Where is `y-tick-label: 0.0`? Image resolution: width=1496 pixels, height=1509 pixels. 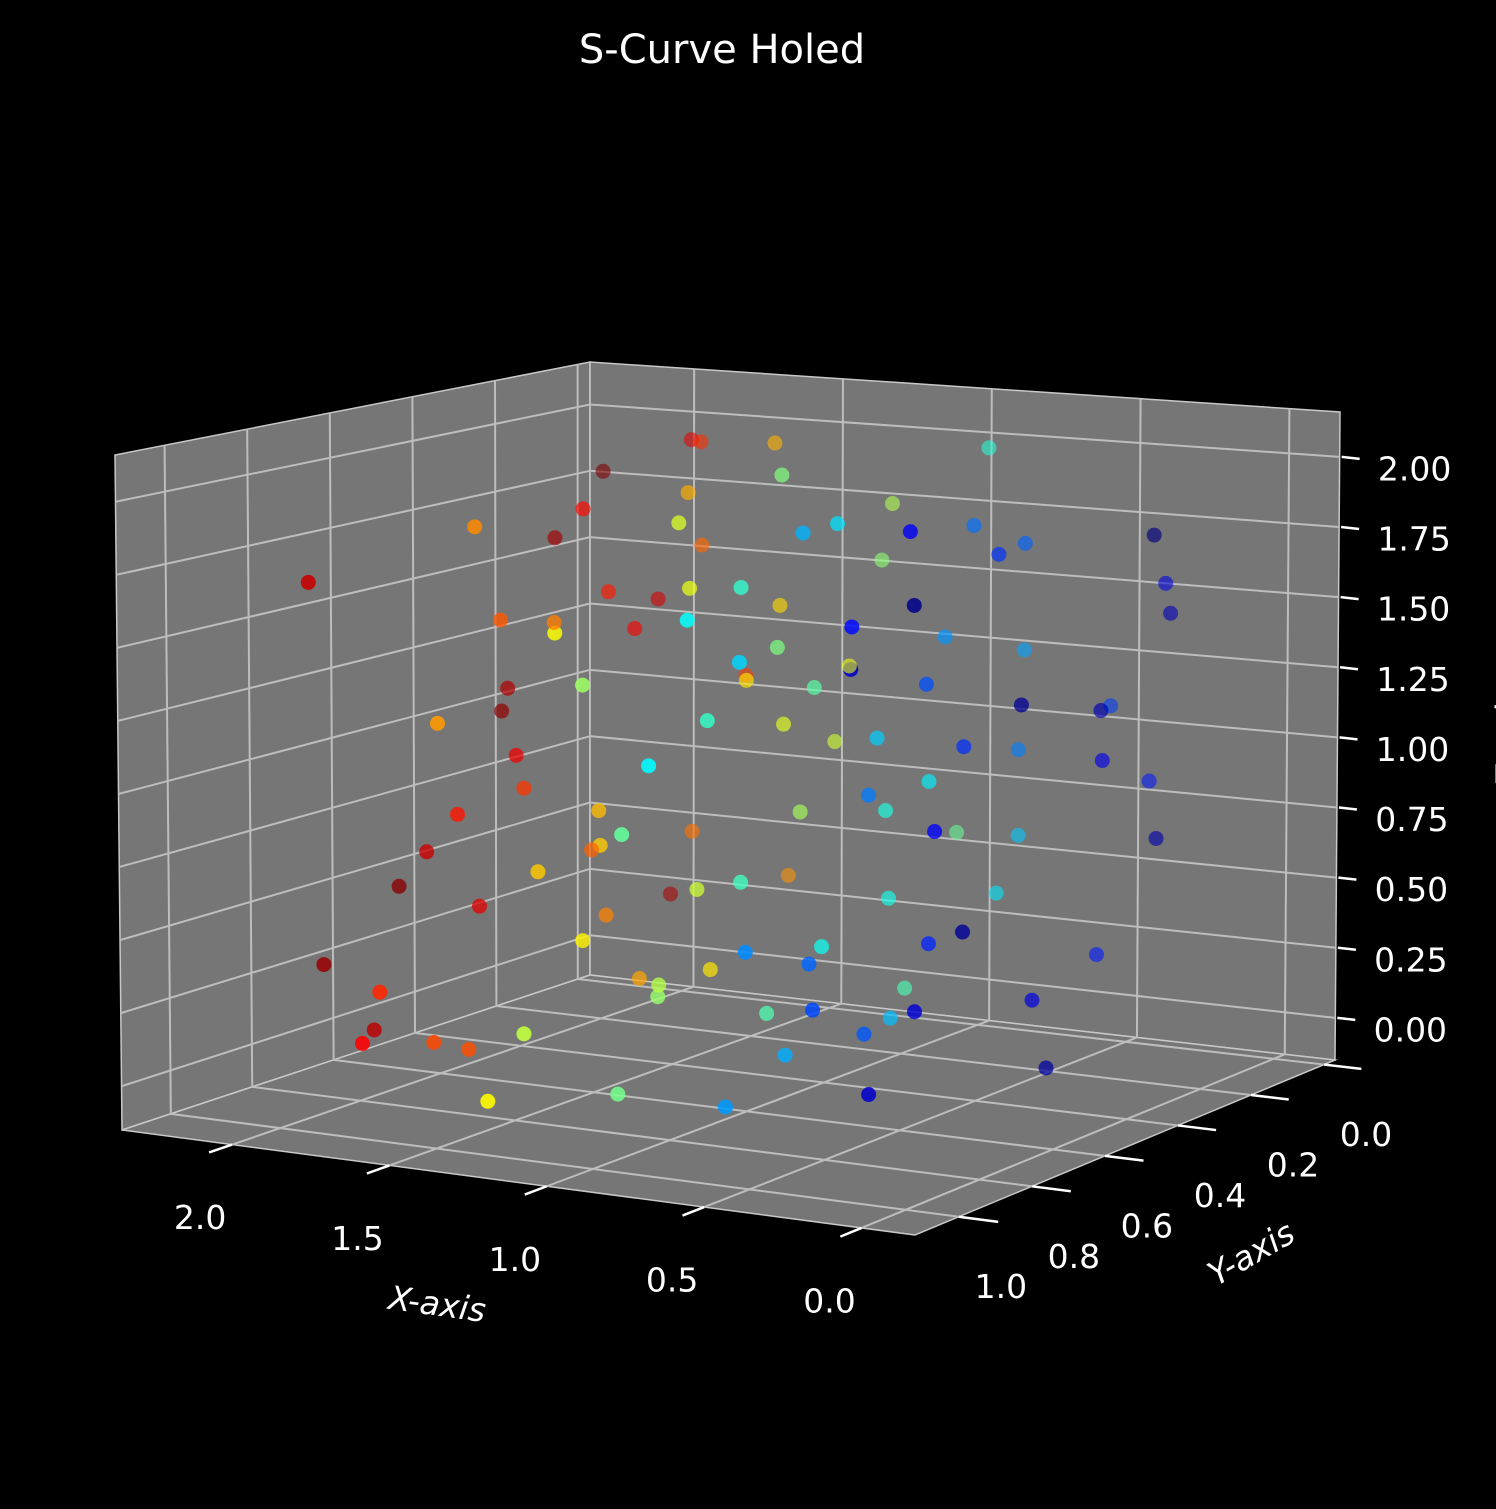
y-tick-label: 0.0 is located at coordinates (1366, 1134).